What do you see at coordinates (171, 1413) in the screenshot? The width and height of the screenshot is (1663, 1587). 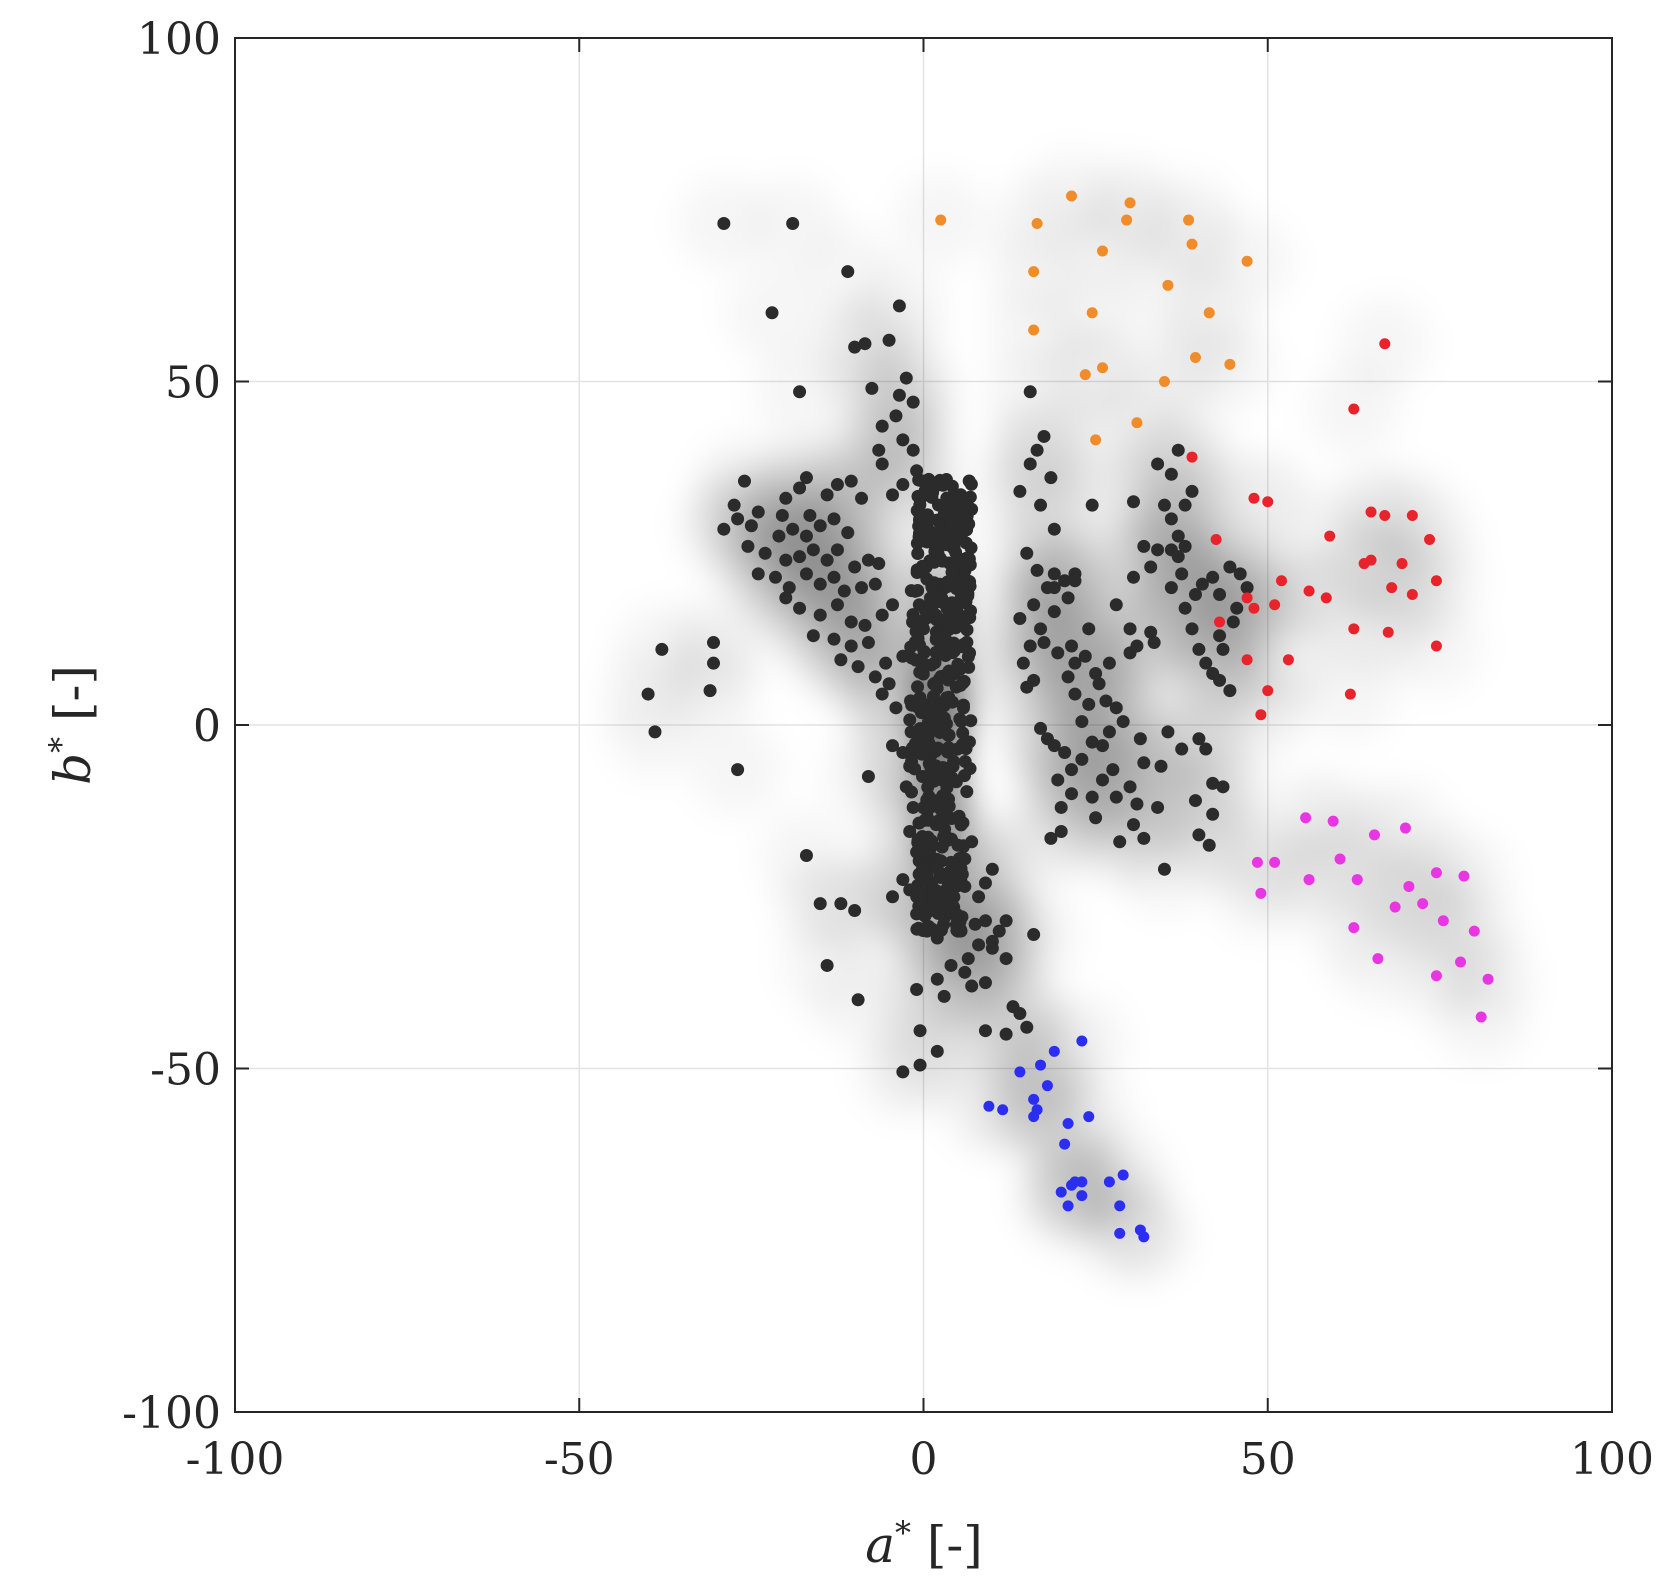 I see `y-tick-label: -100` at bounding box center [171, 1413].